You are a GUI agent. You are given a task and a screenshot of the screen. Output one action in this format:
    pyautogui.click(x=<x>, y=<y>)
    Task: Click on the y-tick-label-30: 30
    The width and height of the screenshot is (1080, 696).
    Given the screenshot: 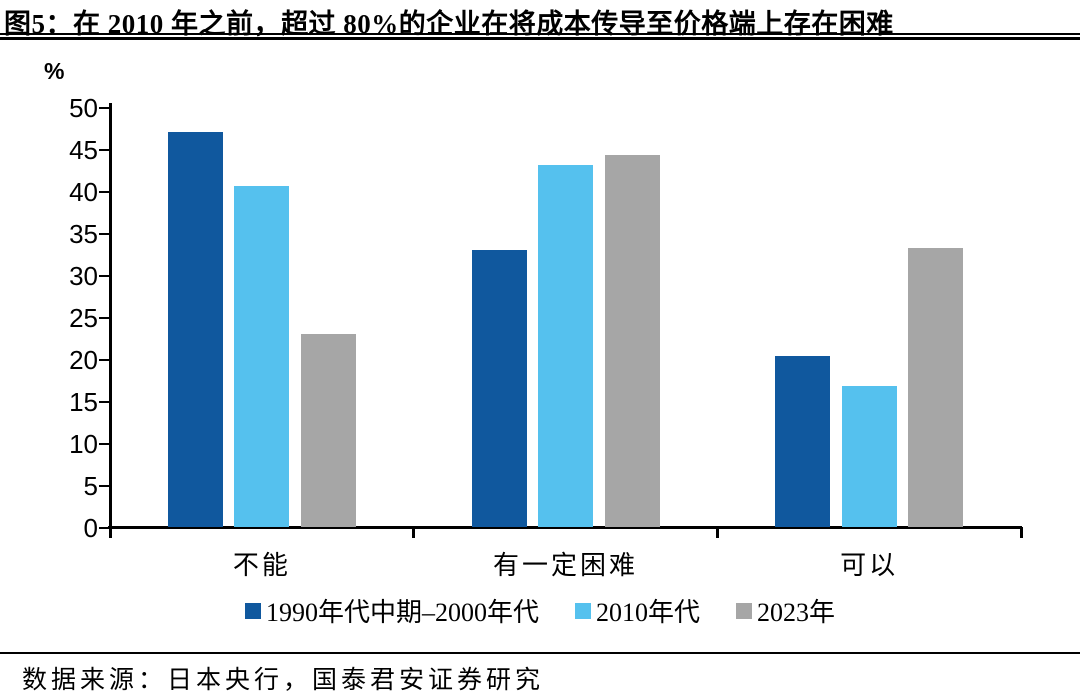 What is the action you would take?
    pyautogui.click(x=83, y=276)
    